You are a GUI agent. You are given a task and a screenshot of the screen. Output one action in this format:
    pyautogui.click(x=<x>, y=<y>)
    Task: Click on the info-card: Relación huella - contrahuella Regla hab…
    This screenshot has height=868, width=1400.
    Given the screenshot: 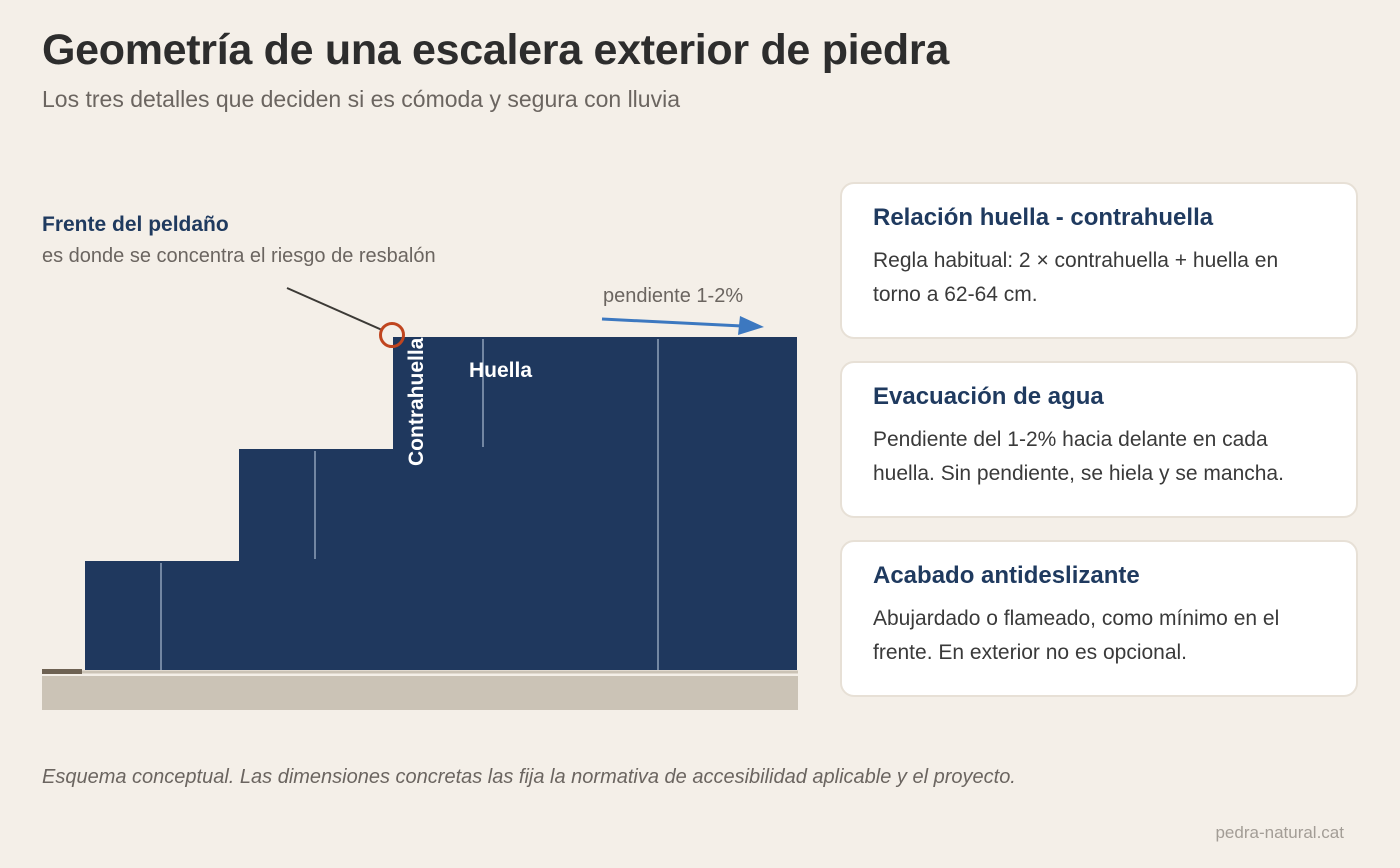 What is the action you would take?
    pyautogui.click(x=1099, y=260)
    